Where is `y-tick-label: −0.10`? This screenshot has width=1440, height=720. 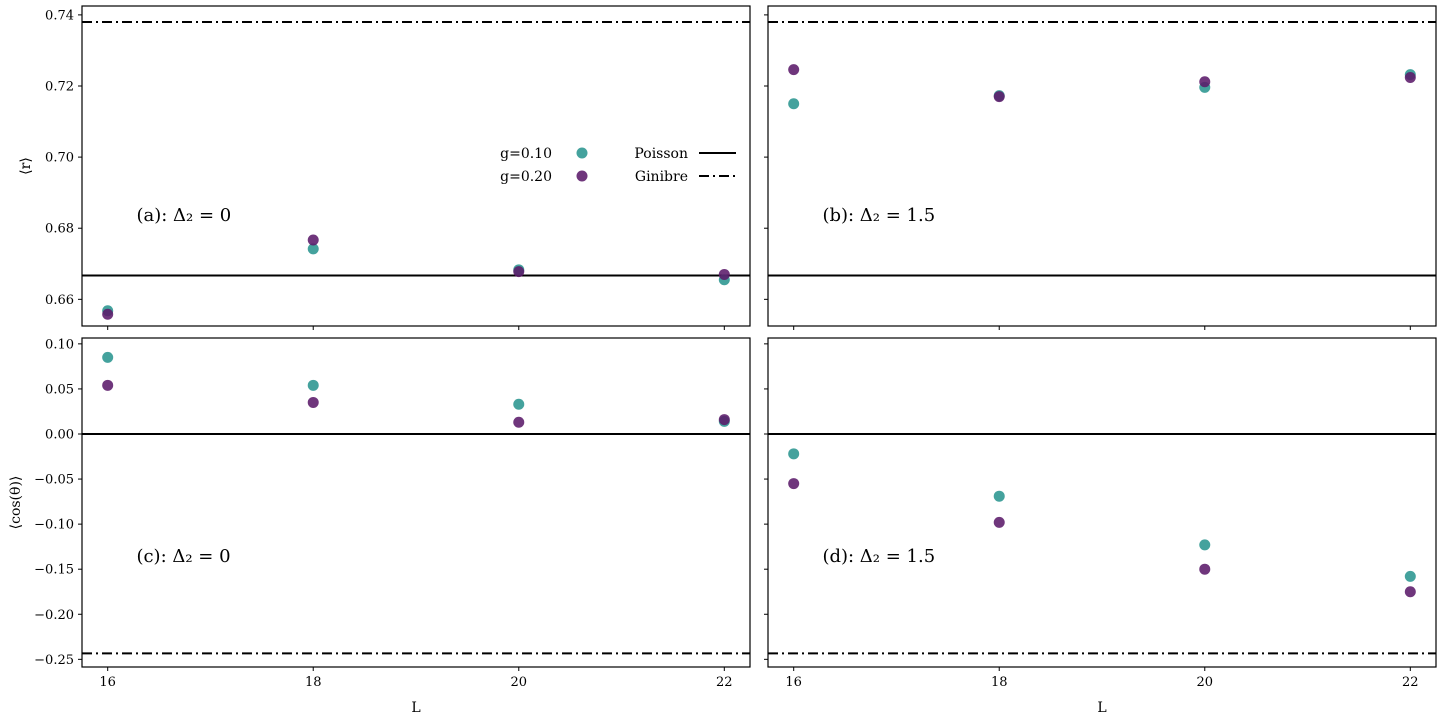
y-tick-label: −0.10 is located at coordinates (54, 525).